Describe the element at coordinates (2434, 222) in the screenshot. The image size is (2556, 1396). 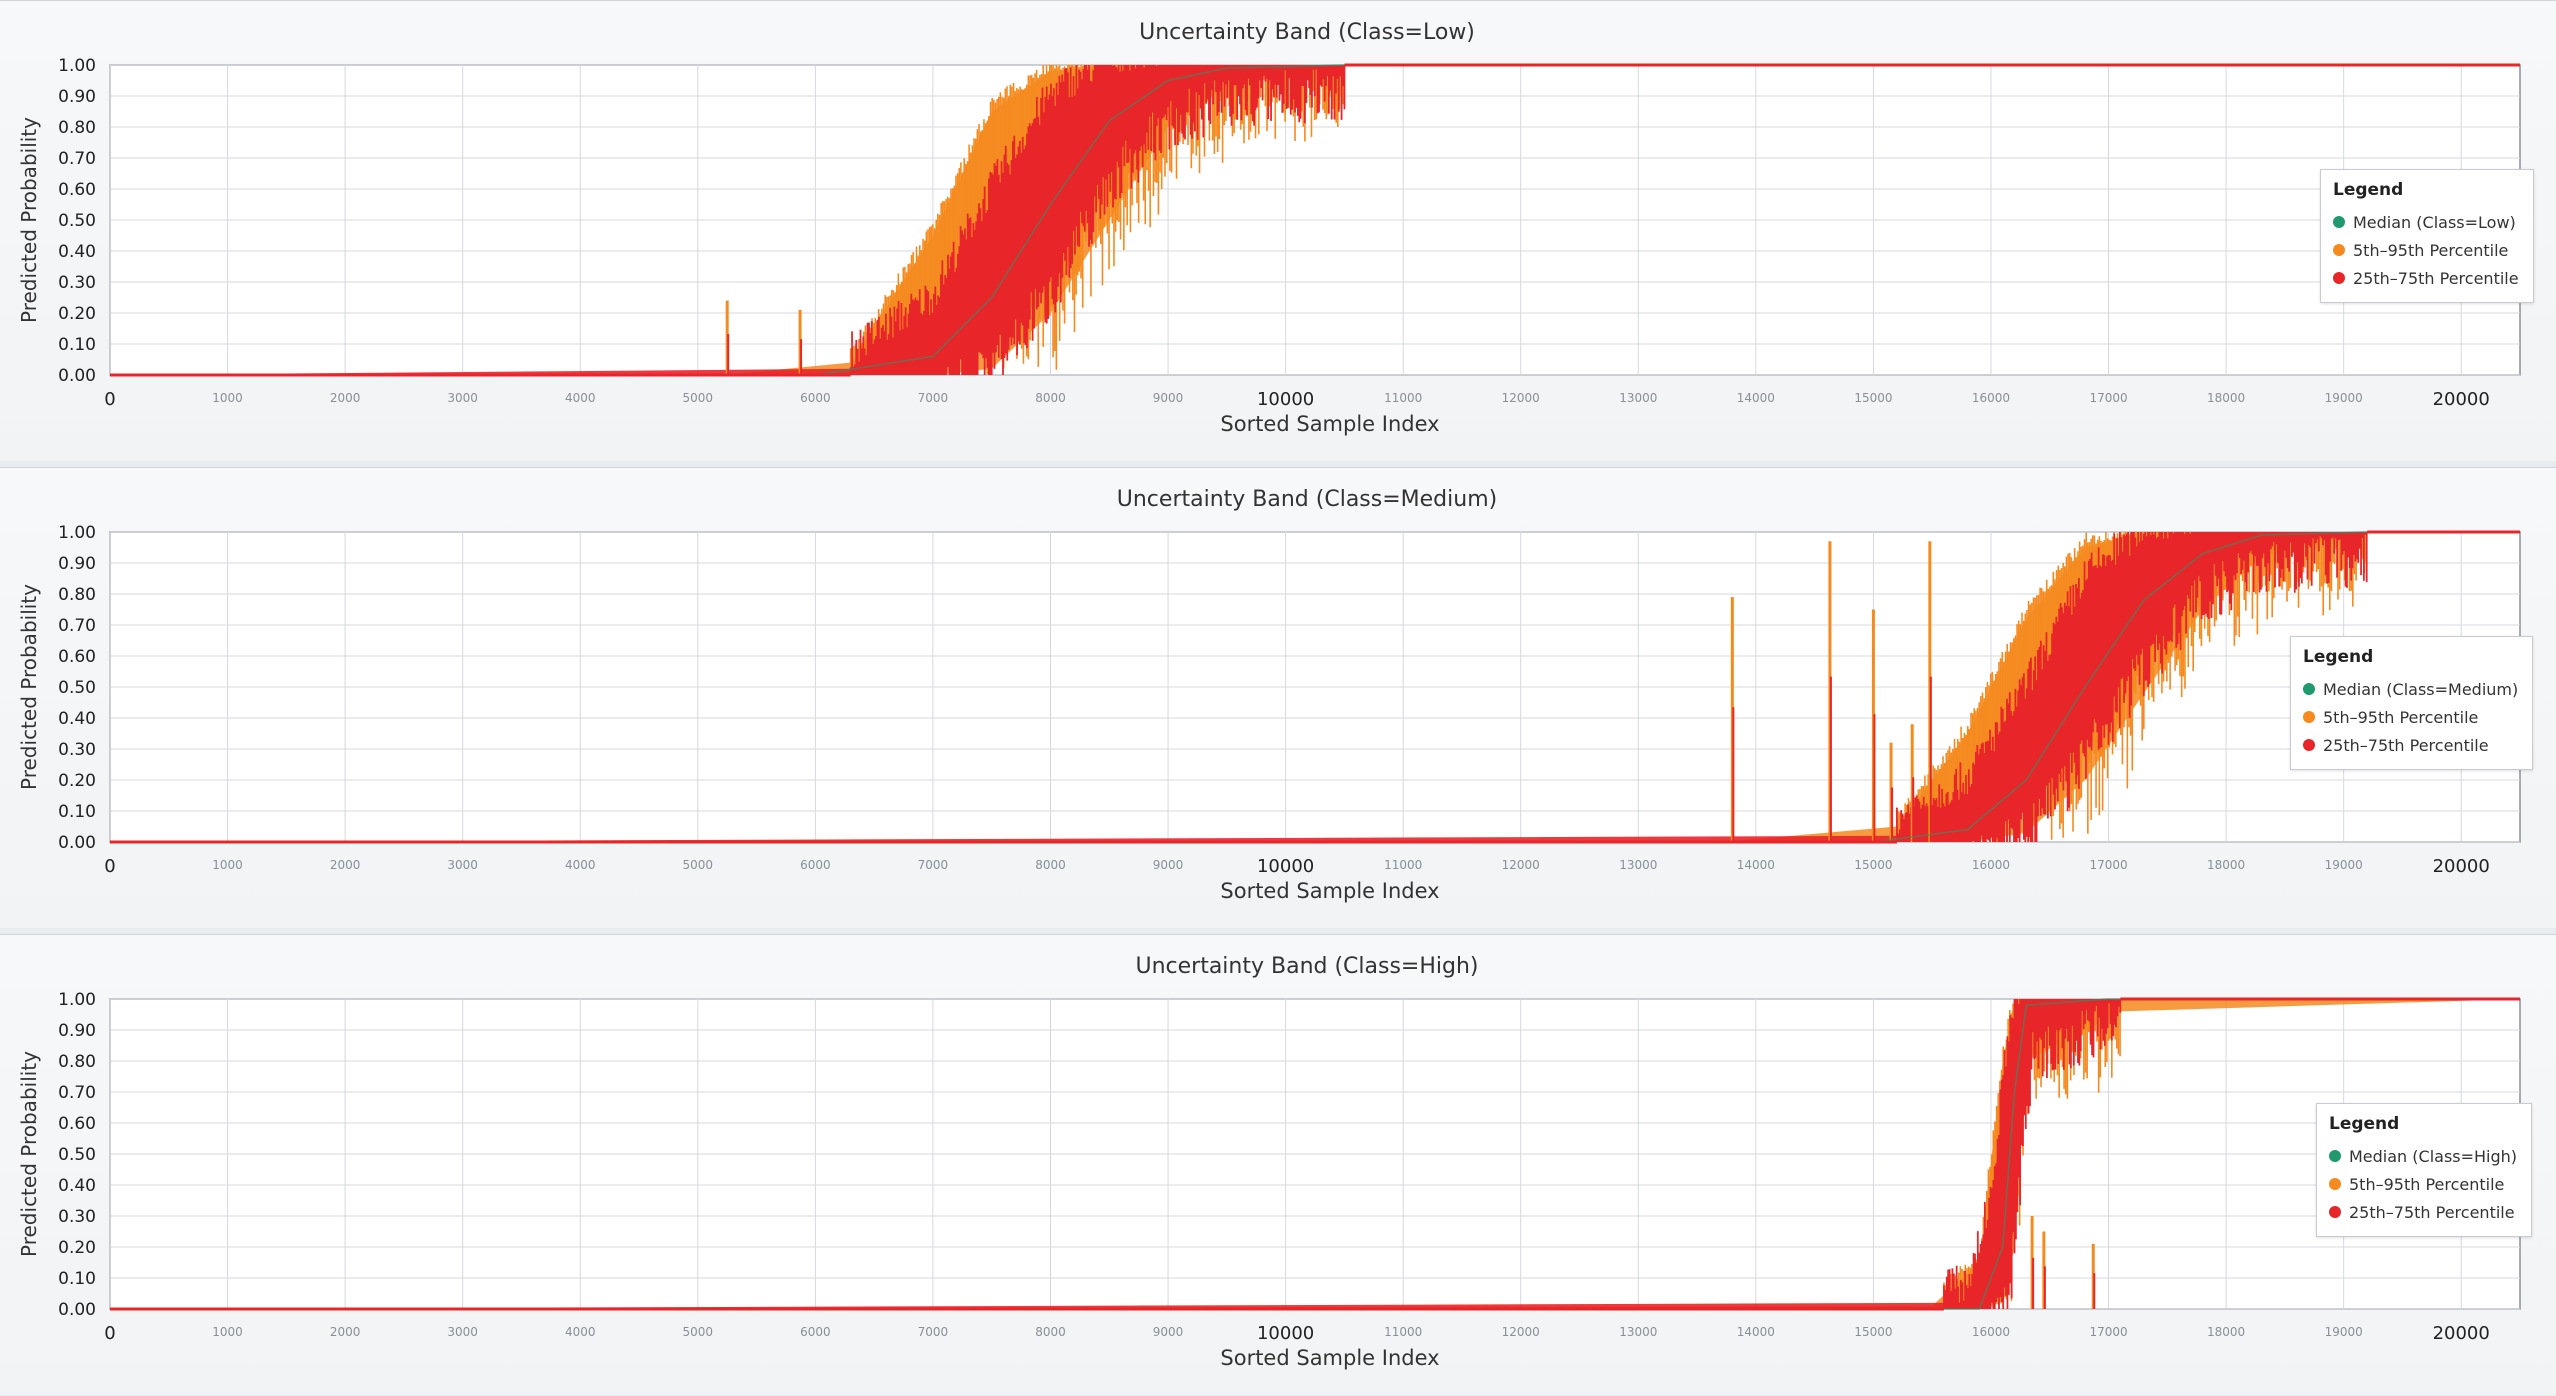
I see `legend-label: Median (Class=Low)` at that location.